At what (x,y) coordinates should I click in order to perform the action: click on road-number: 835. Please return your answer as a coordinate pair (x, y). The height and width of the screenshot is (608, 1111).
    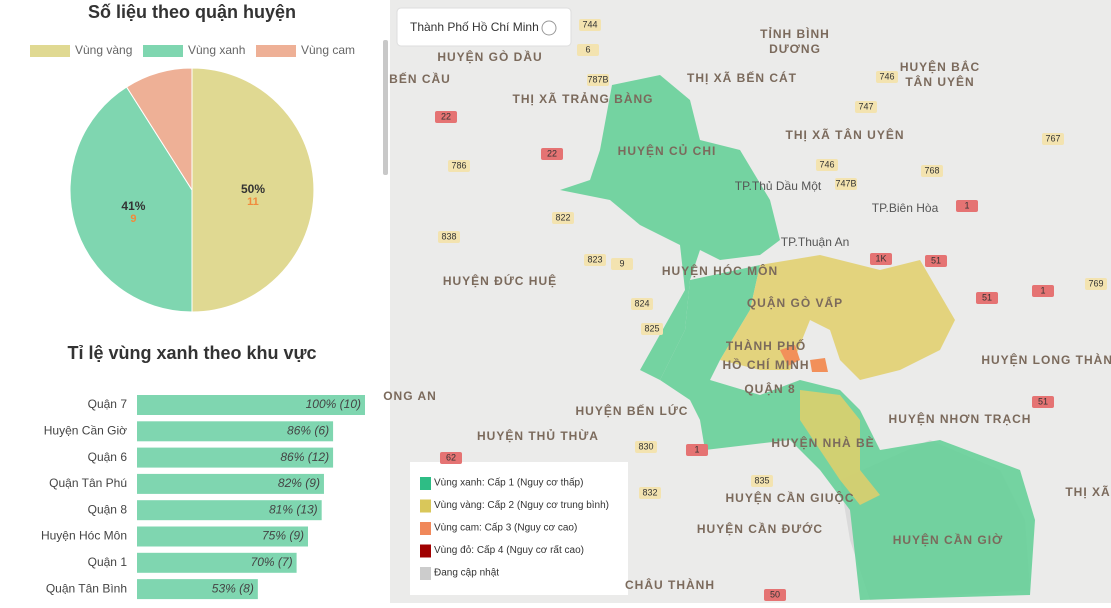
    Looking at the image, I should click on (761, 480).